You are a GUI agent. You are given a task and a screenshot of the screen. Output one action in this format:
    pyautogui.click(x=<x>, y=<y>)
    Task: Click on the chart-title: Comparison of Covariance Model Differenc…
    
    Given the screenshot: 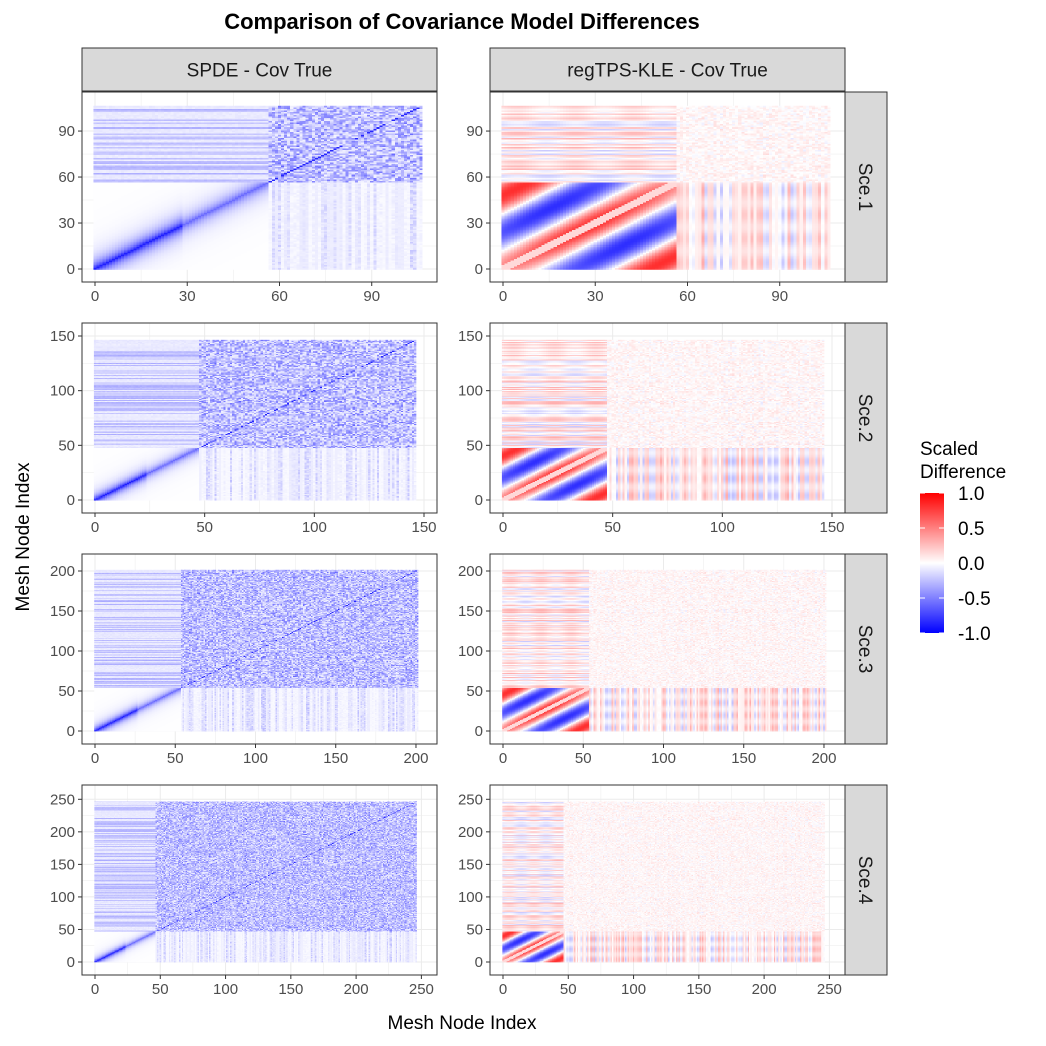 What is the action you would take?
    pyautogui.click(x=462, y=21)
    